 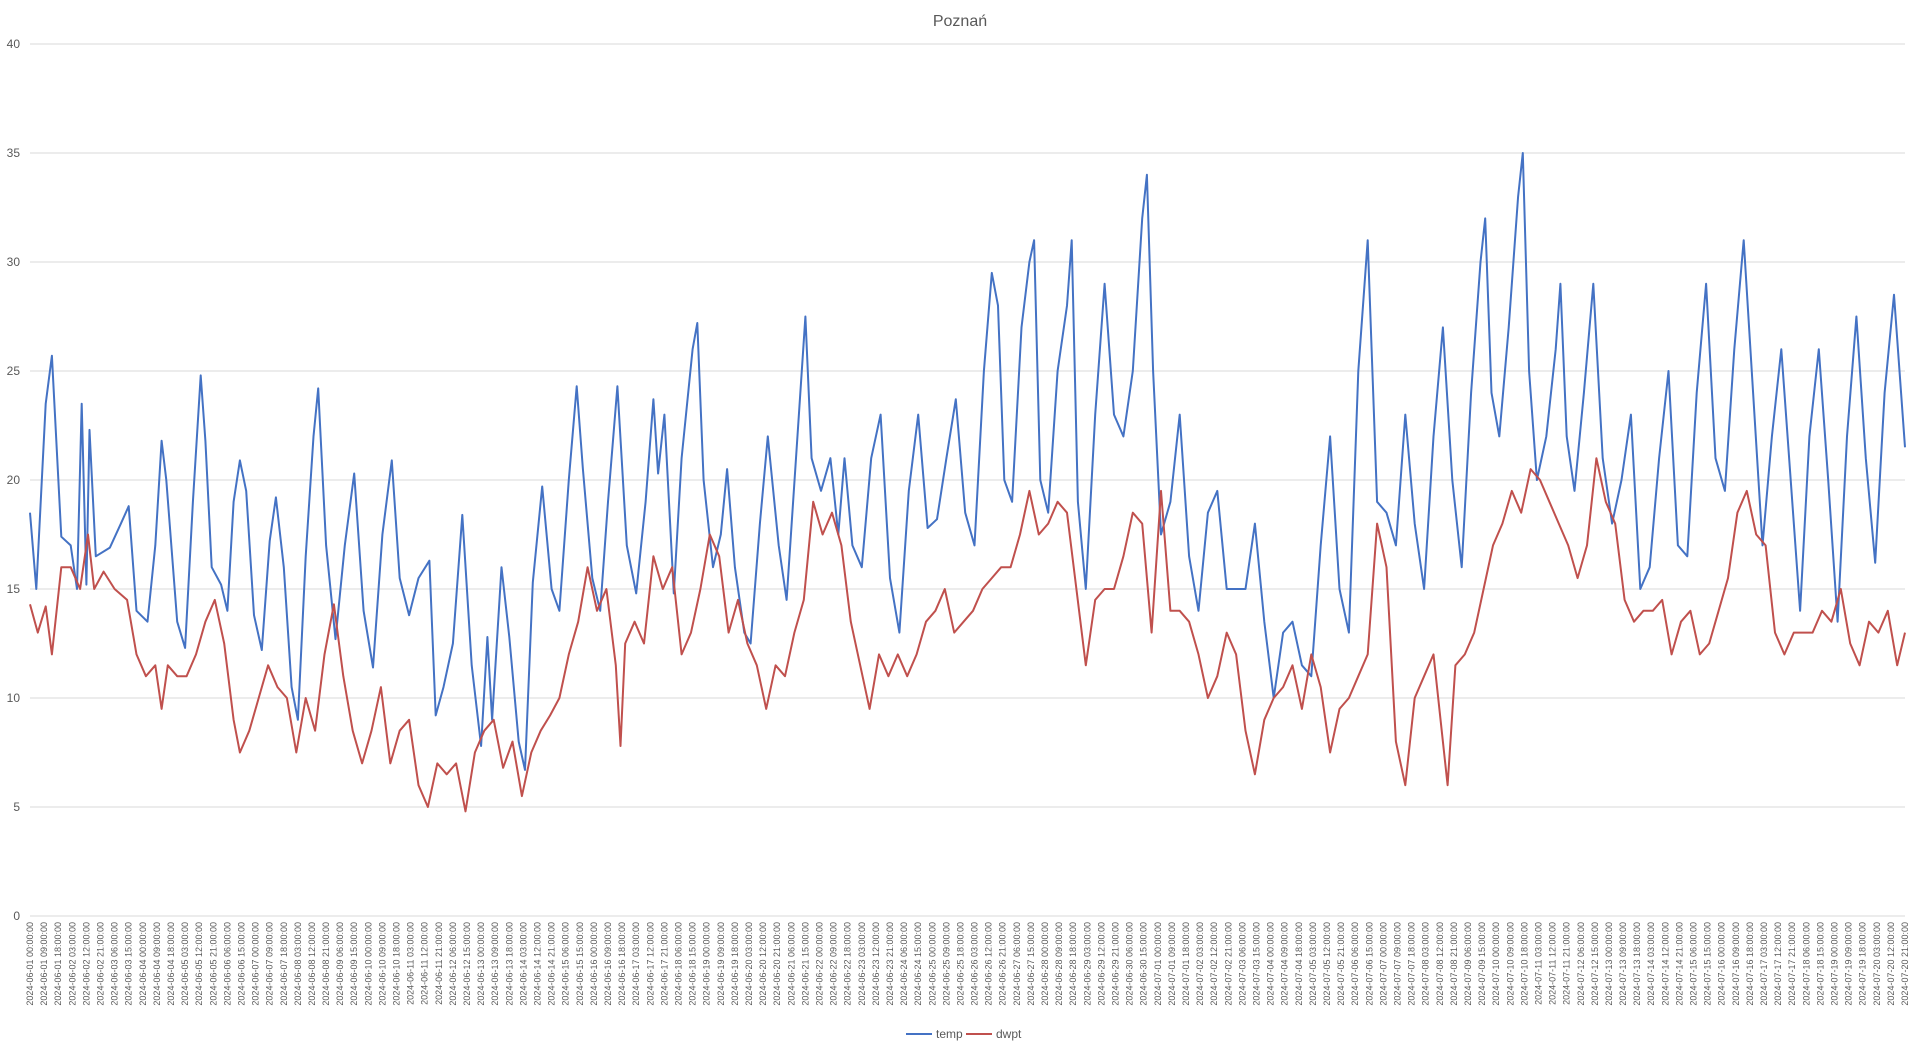 I want to click on x-tick-label: 2024-07-19 00:00:00, so click(x=1835, y=964).